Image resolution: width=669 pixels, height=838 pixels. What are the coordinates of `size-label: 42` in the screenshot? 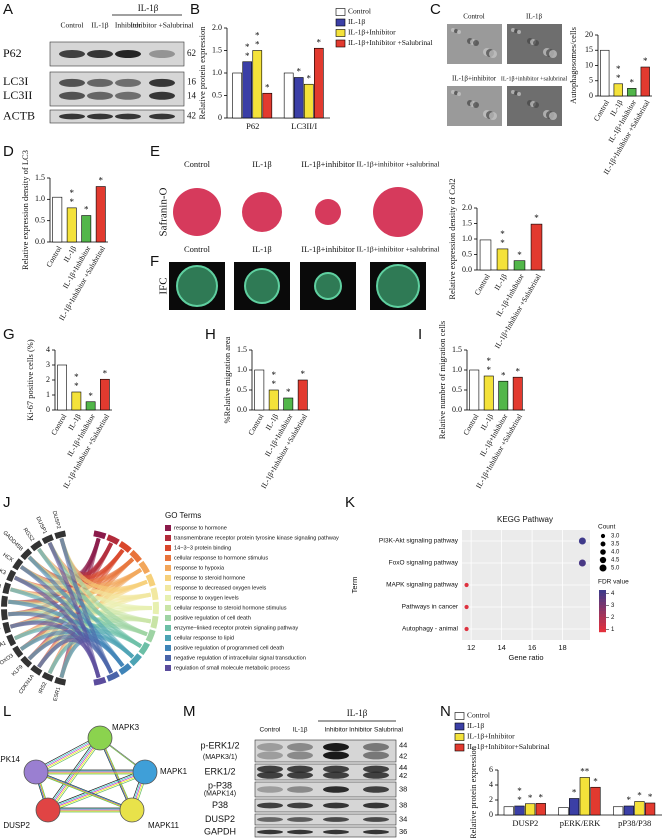 It's located at (403, 775).